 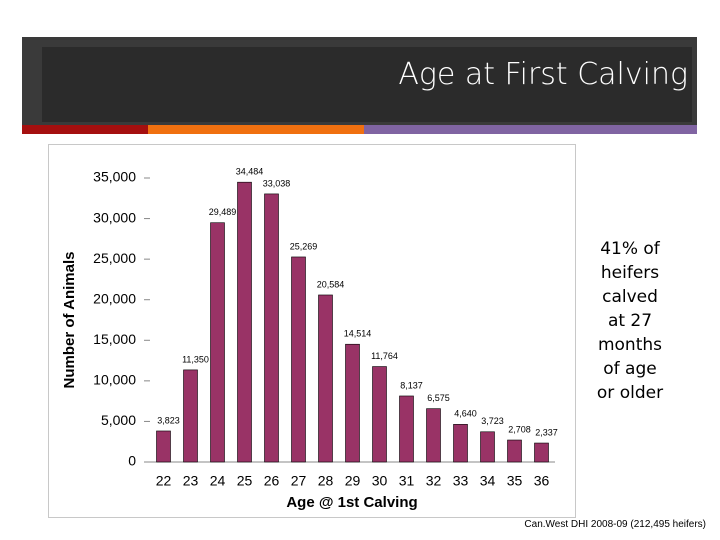 I want to click on x-tick-label: 34, so click(x=488, y=481).